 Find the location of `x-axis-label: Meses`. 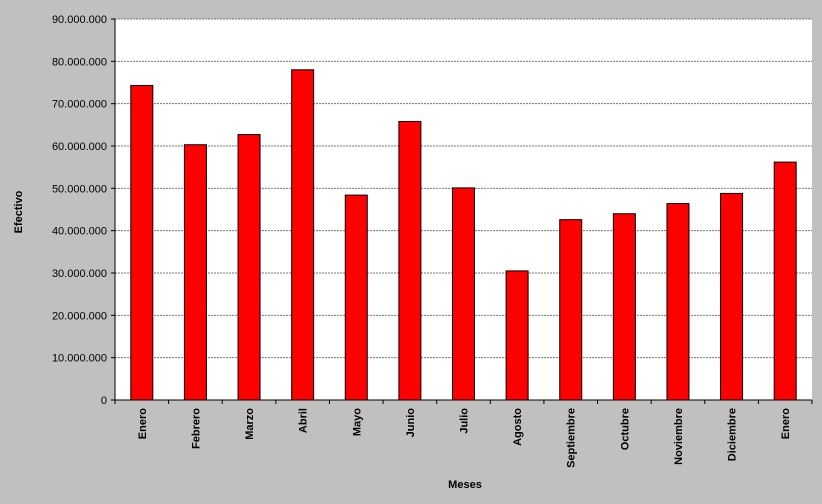

x-axis-label: Meses is located at coordinates (465, 485).